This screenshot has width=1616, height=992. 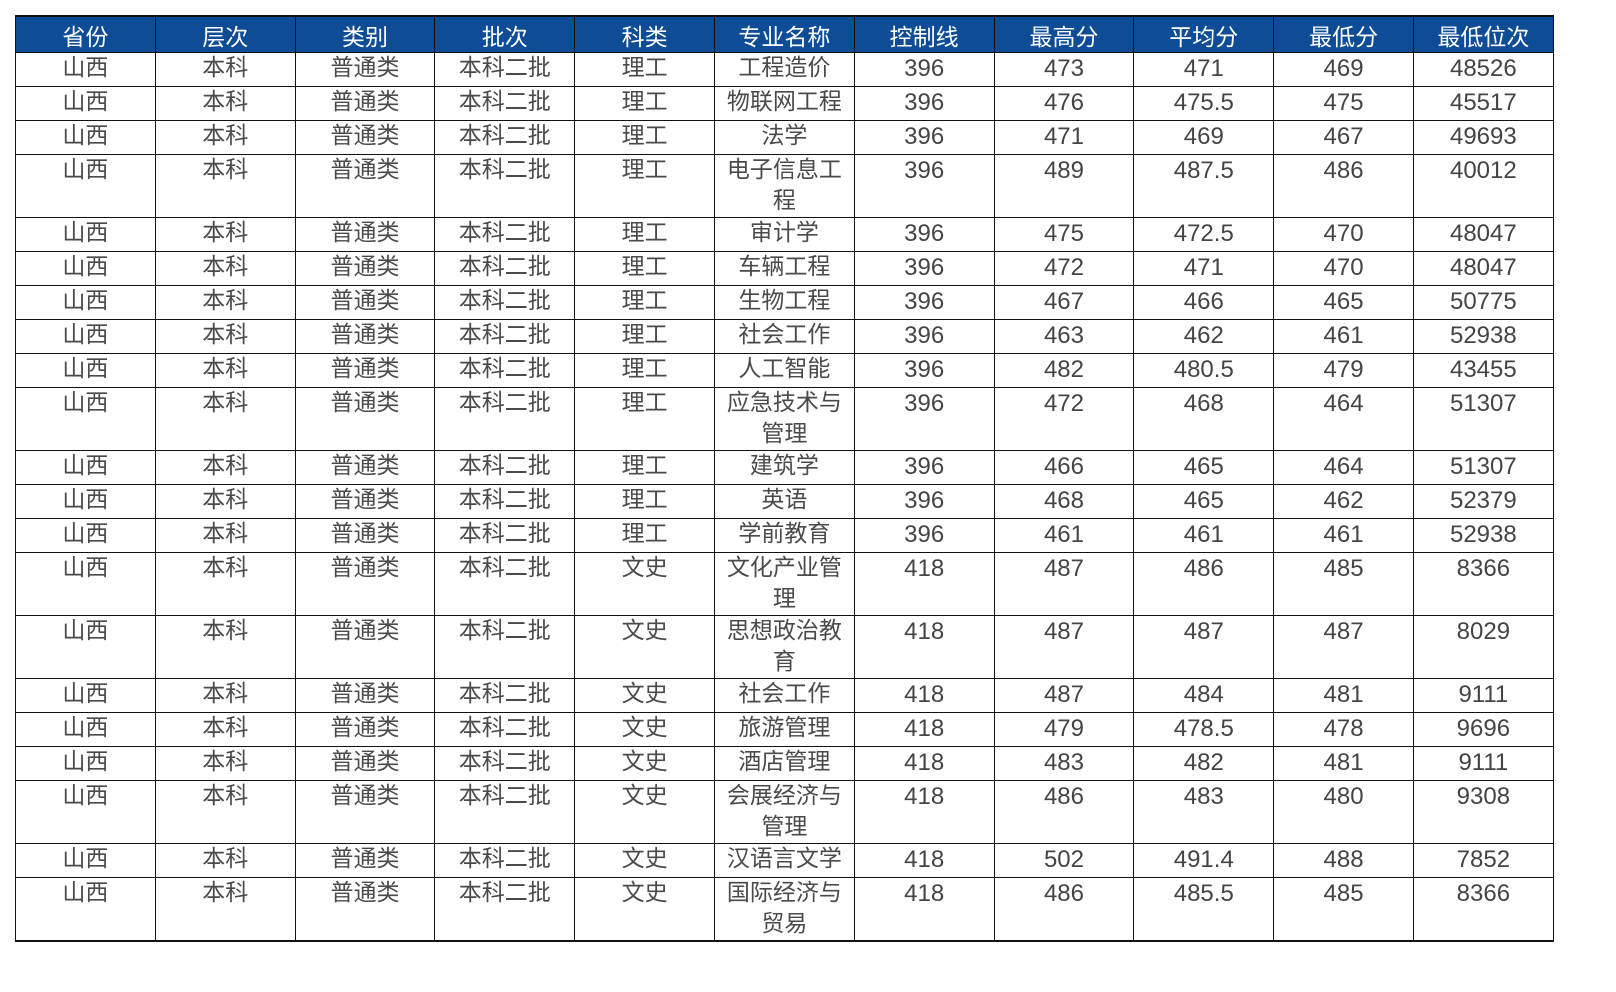 I want to click on table-row: 山西 本科 普通类 本科二批 文史 会展经济与管理 418 486 483 480 9308, so click(x=784, y=812).